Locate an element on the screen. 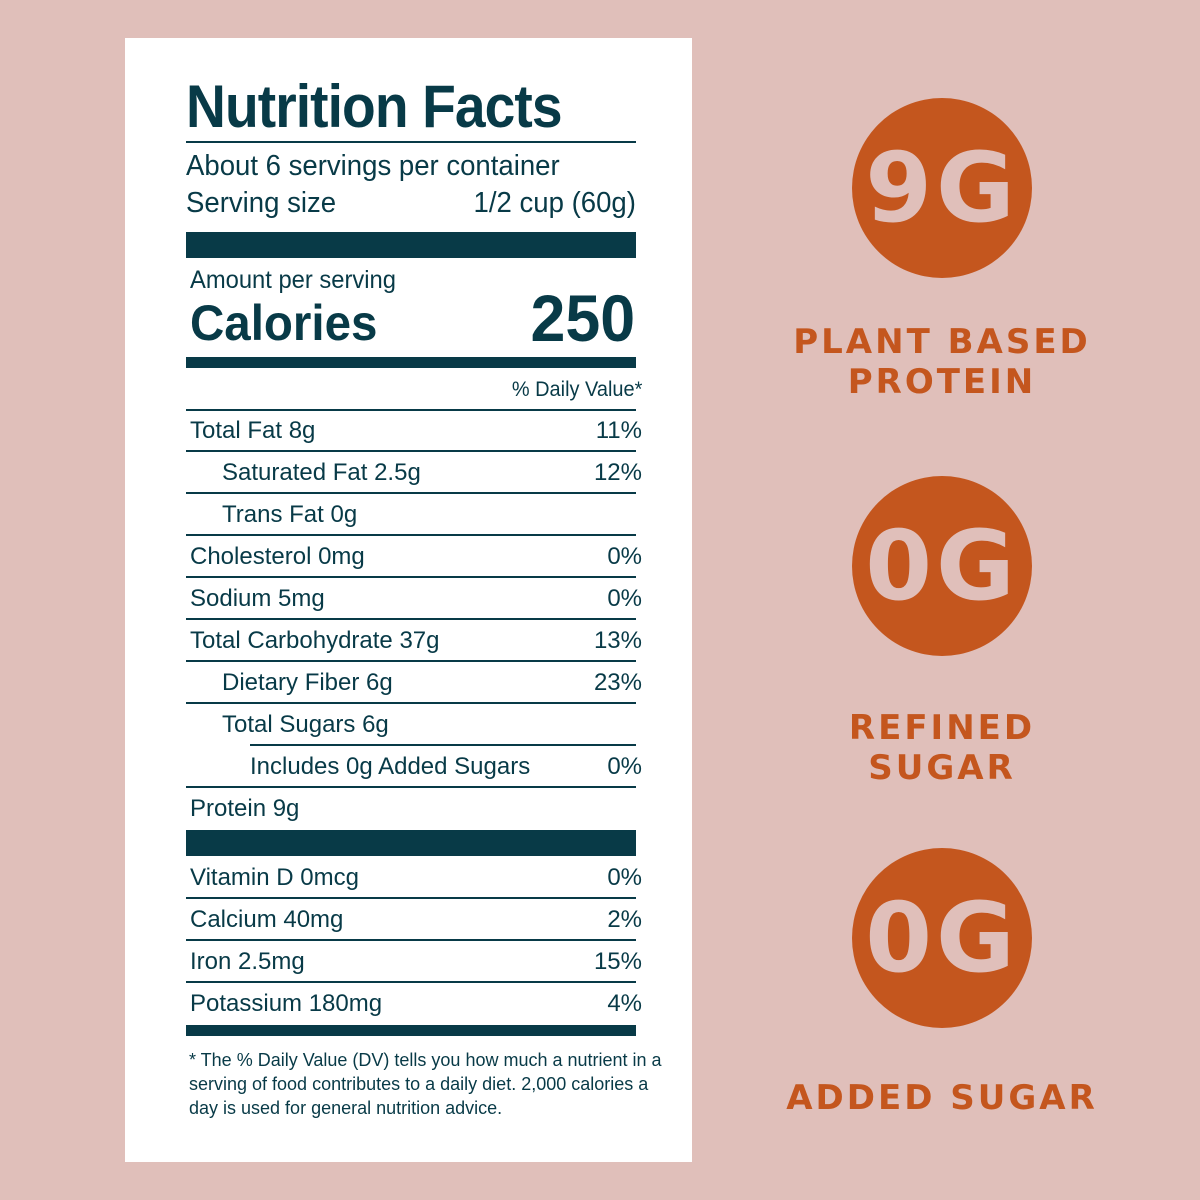  serving-size-value: 1/2 cup (60g) is located at coordinates (554, 203).